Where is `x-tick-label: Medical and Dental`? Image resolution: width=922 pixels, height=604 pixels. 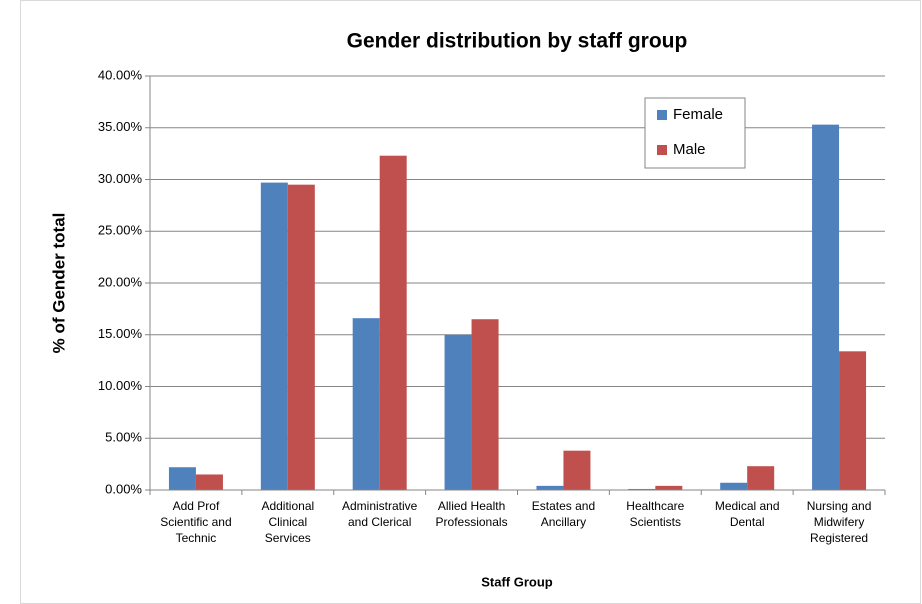 x-tick-label: Medical and Dental is located at coordinates (747, 514).